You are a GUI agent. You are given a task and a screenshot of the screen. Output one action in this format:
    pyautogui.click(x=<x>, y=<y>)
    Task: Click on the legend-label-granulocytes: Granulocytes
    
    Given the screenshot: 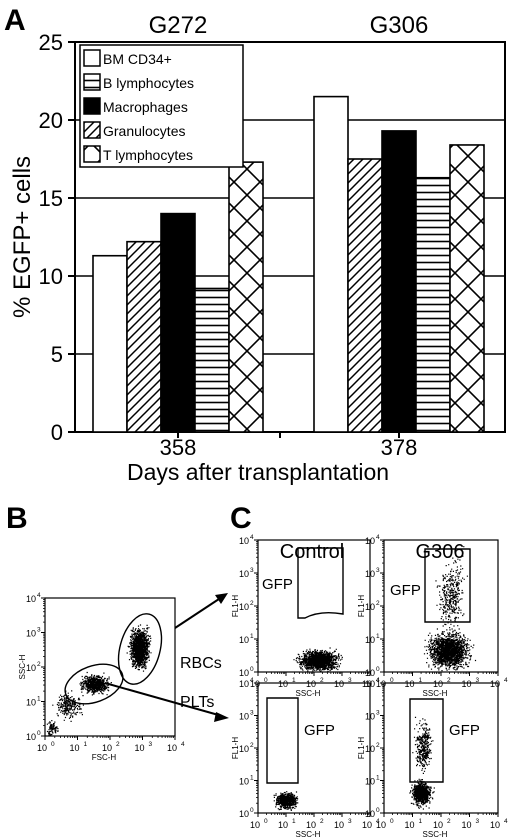 What is the action you would take?
    pyautogui.click(x=144, y=131)
    